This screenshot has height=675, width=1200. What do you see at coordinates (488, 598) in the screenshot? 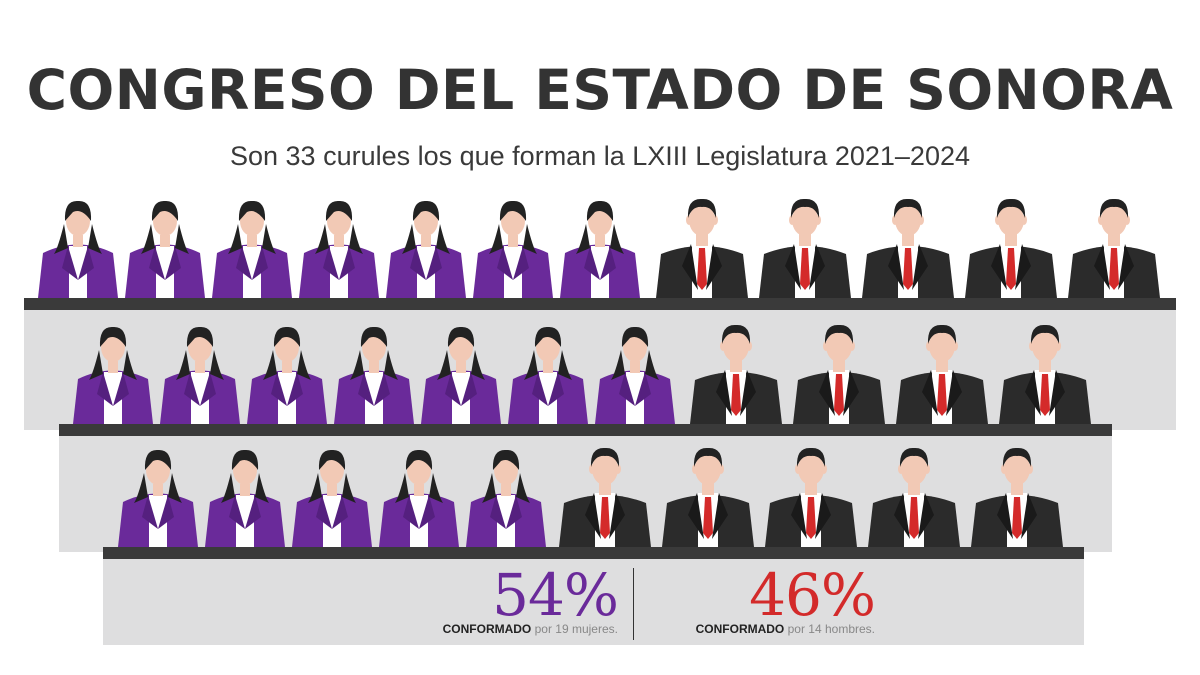
I see `women-stat: 54% CONFORMADO por 19 mujeres.` at bounding box center [488, 598].